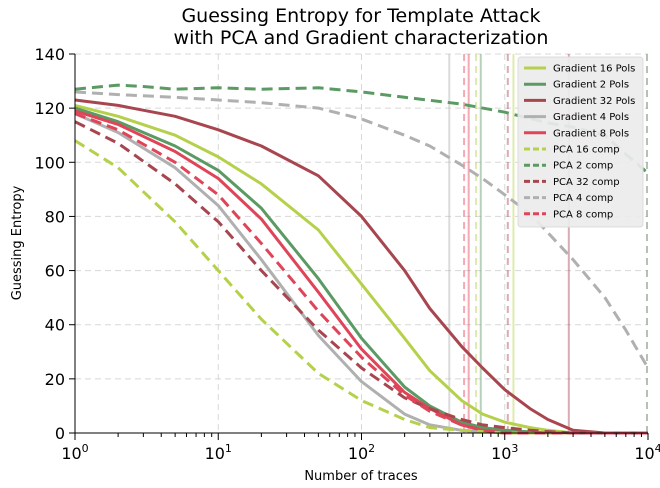 This screenshot has height=488, width=660. Describe the element at coordinates (361, 452) in the screenshot. I see `x-tick-label: 10²` at that location.